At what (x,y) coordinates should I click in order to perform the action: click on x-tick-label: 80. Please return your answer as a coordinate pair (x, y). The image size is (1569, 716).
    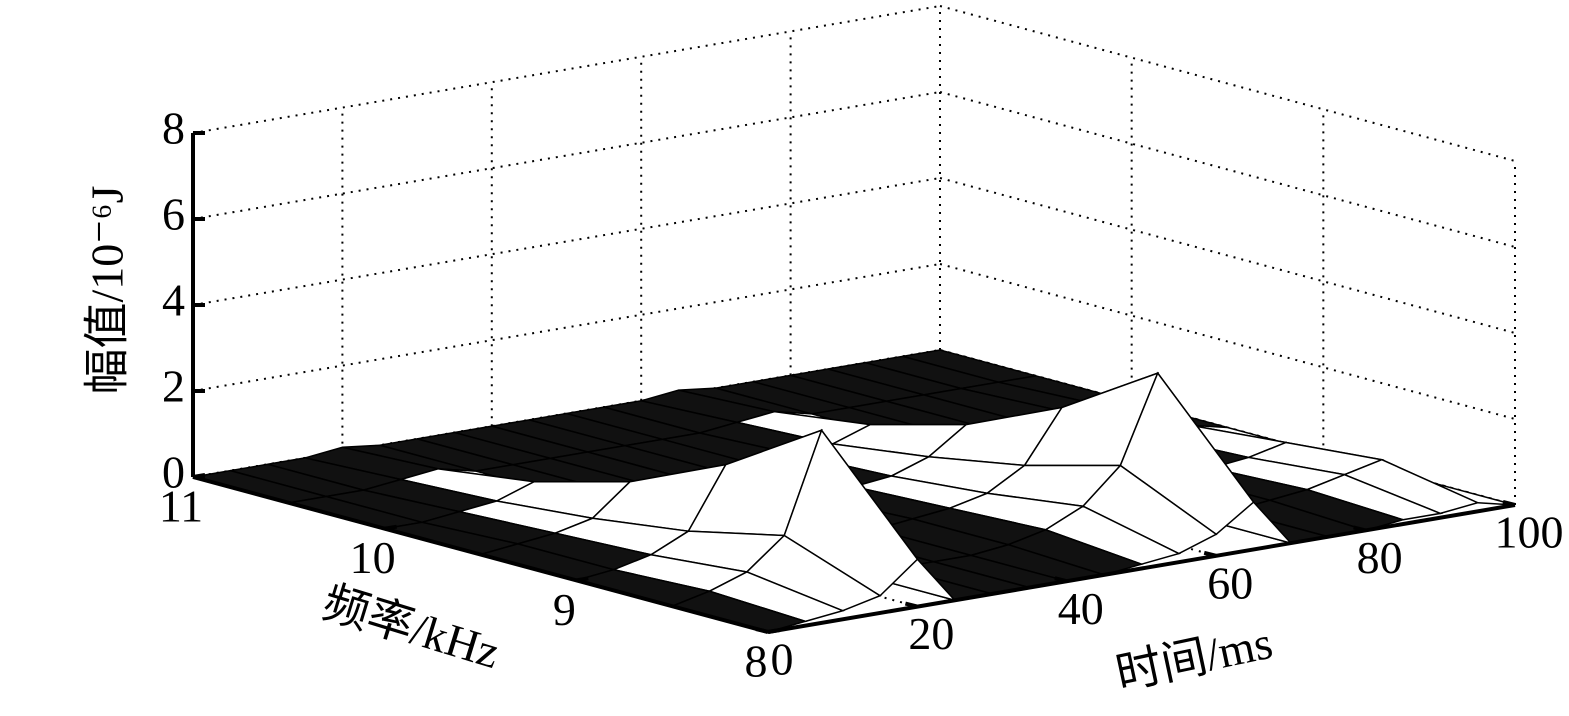
    Looking at the image, I should click on (1380, 557).